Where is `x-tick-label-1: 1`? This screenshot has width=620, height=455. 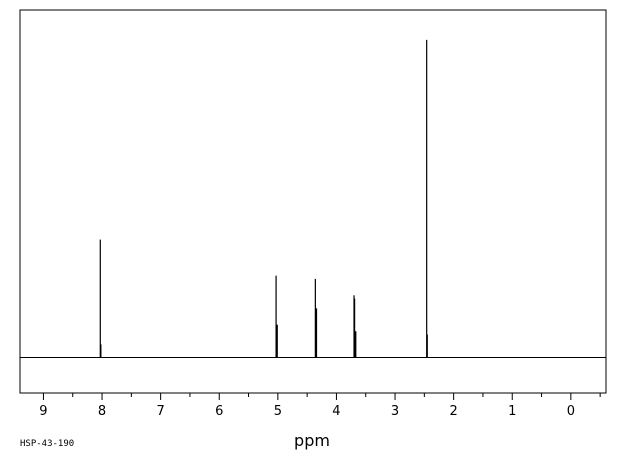 x-tick-label-1: 1 is located at coordinates (512, 411).